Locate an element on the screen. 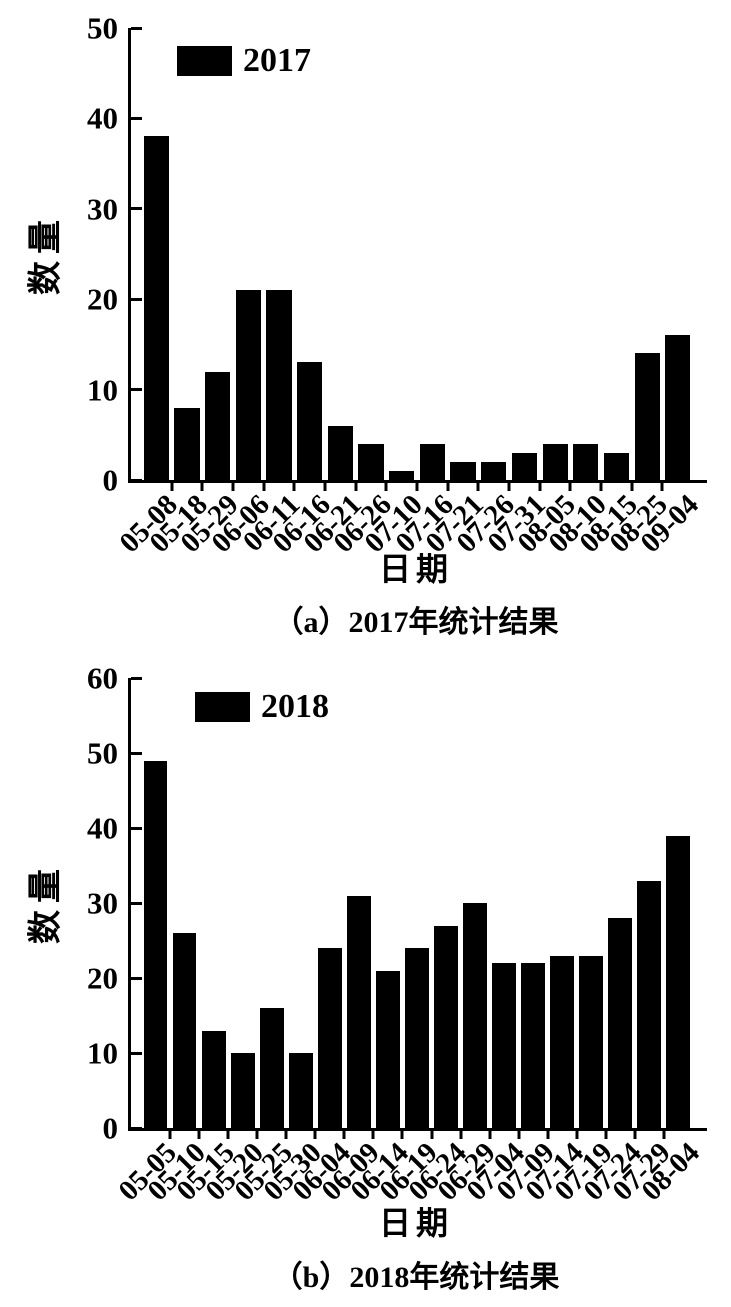 The image size is (731, 1307). legend: 2017 is located at coordinates (244, 61).